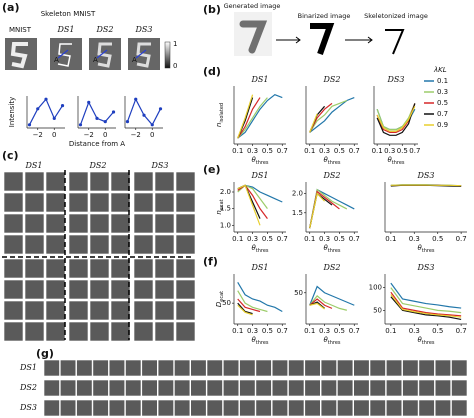  I want to click on column-label: DS2, so click(98, 165).